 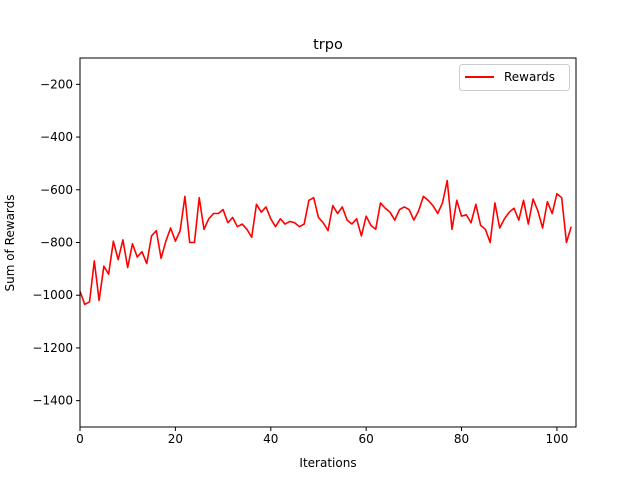 I want to click on y-axis-label: Sum of Rewards, so click(x=10, y=242).